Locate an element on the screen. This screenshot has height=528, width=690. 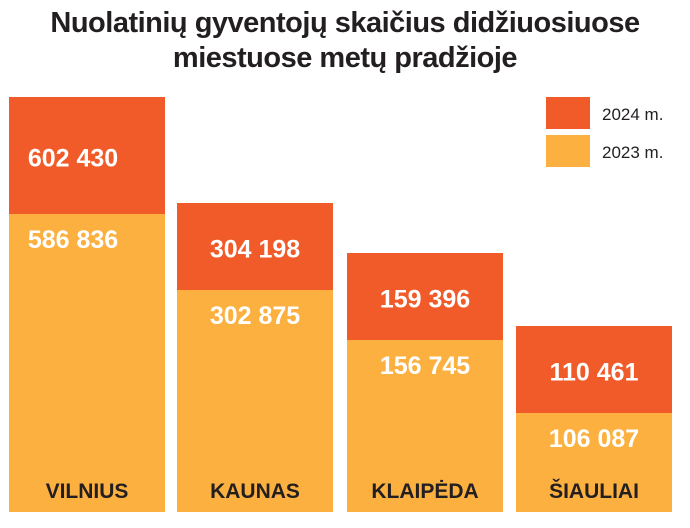
value-label-2023-kaunas: 302 875 is located at coordinates (255, 316).